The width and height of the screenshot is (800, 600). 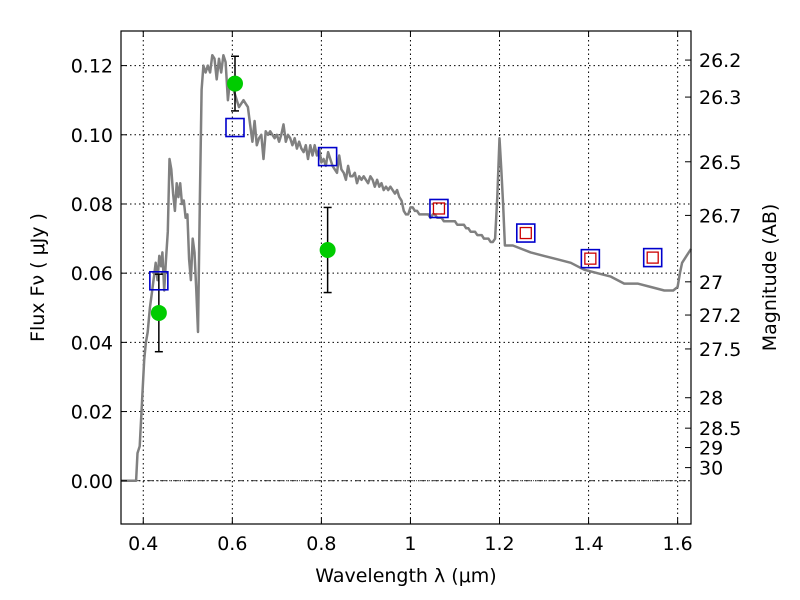 I want to click on y-tick-label: 0.08, so click(x=92, y=205).